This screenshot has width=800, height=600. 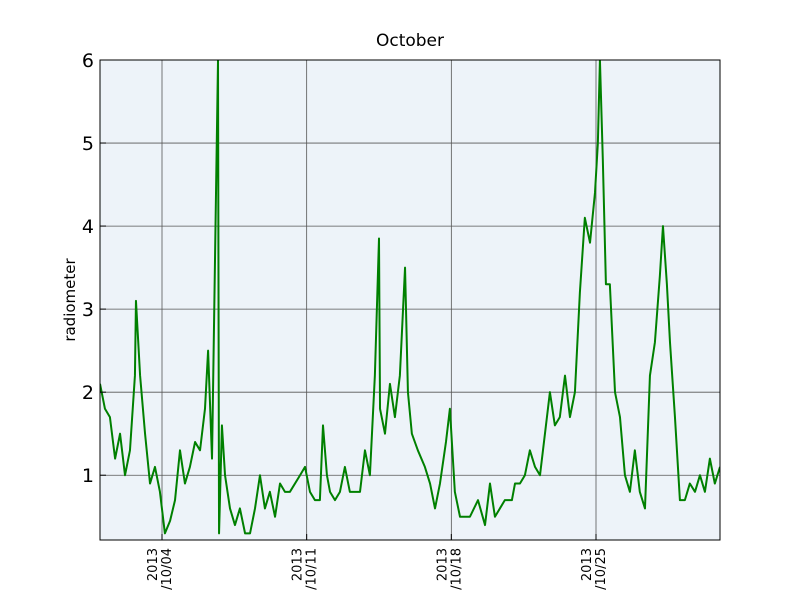 I want to click on y-tick-label: 5, so click(x=88, y=144).